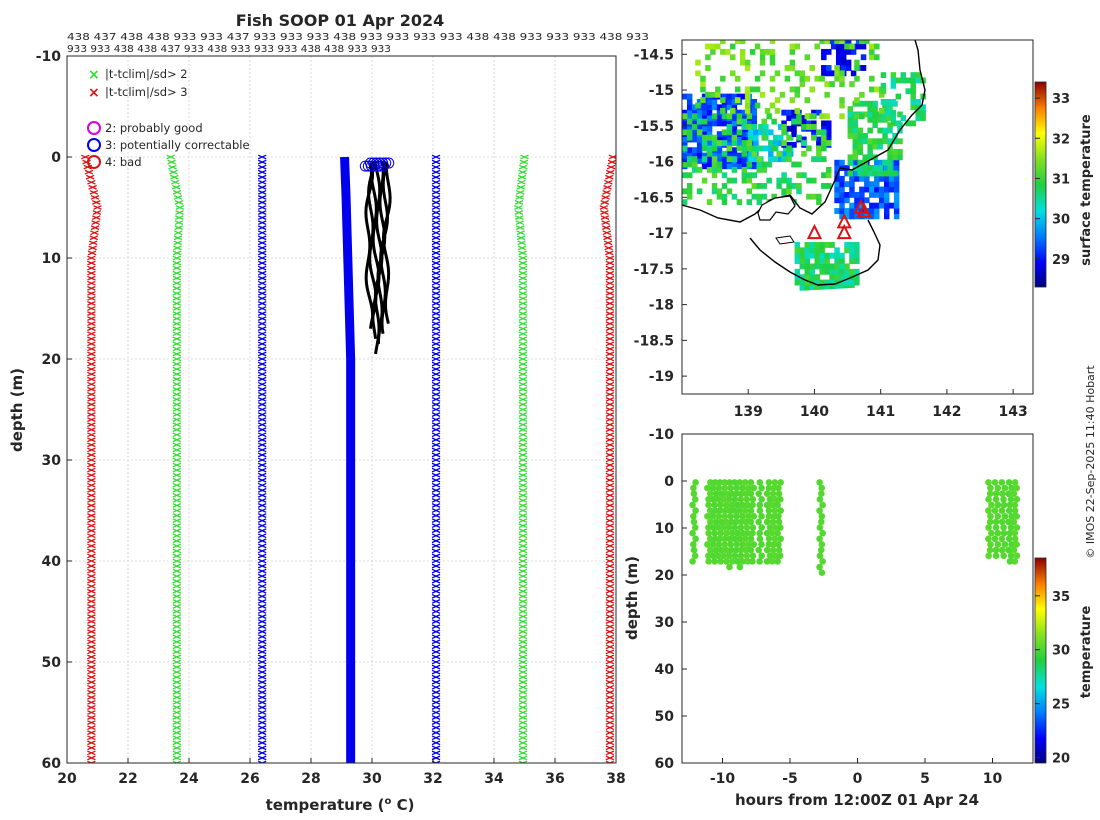 The width and height of the screenshot is (1100, 820). What do you see at coordinates (857, 217) in the screenshot?
I see `sst-pixels` at bounding box center [857, 217].